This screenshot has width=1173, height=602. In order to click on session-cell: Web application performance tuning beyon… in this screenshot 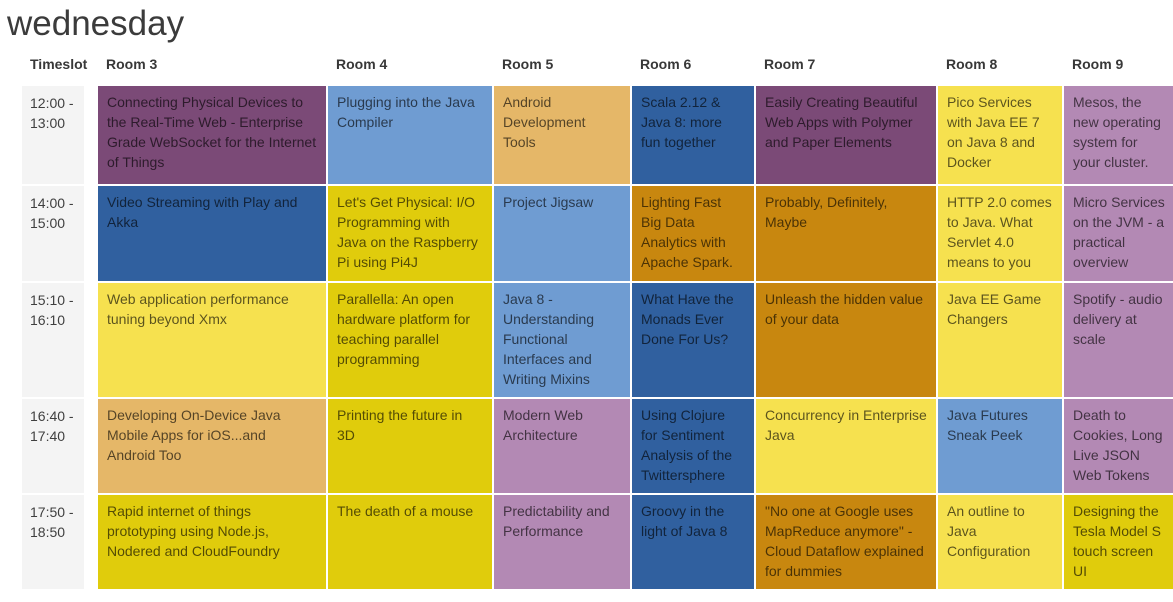, I will do `click(212, 340)`.